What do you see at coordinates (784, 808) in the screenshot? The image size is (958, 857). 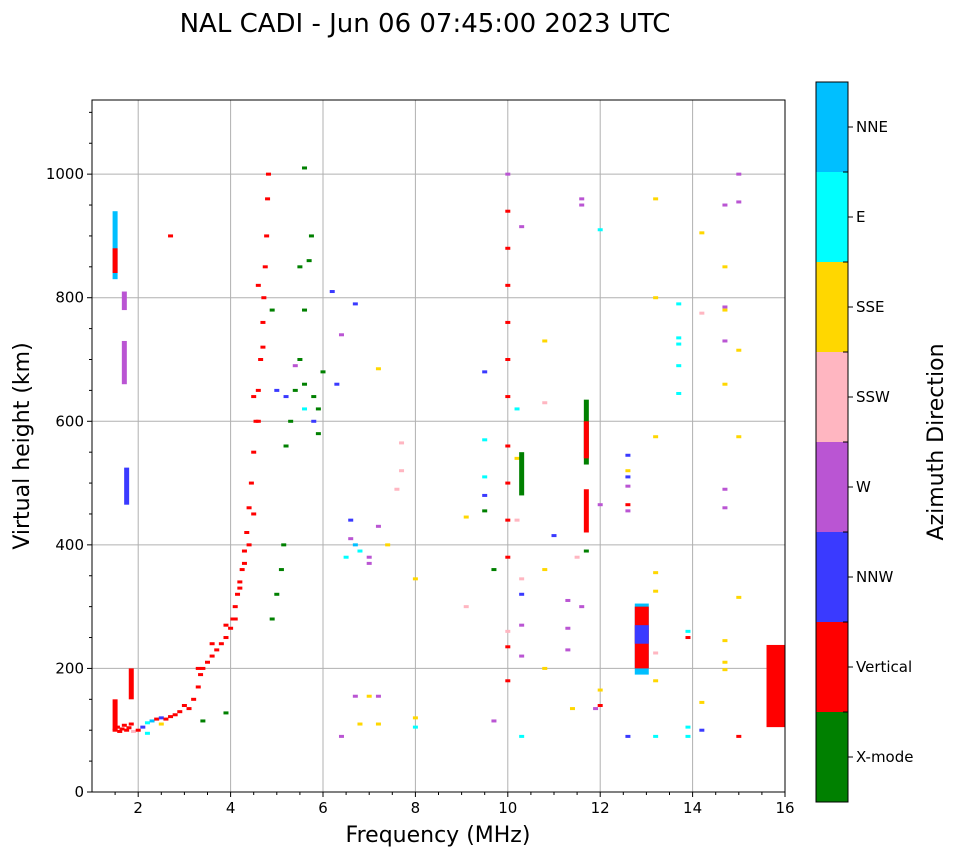 I see `x-tick-label: 16` at bounding box center [784, 808].